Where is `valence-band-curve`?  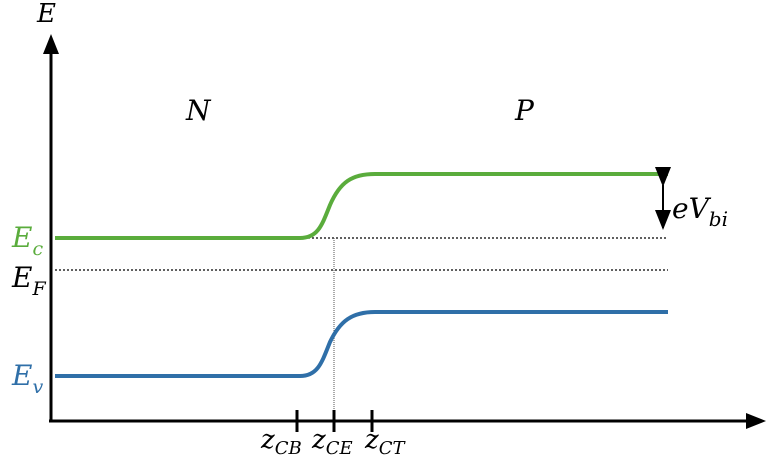 valence-band-curve is located at coordinates (361, 344).